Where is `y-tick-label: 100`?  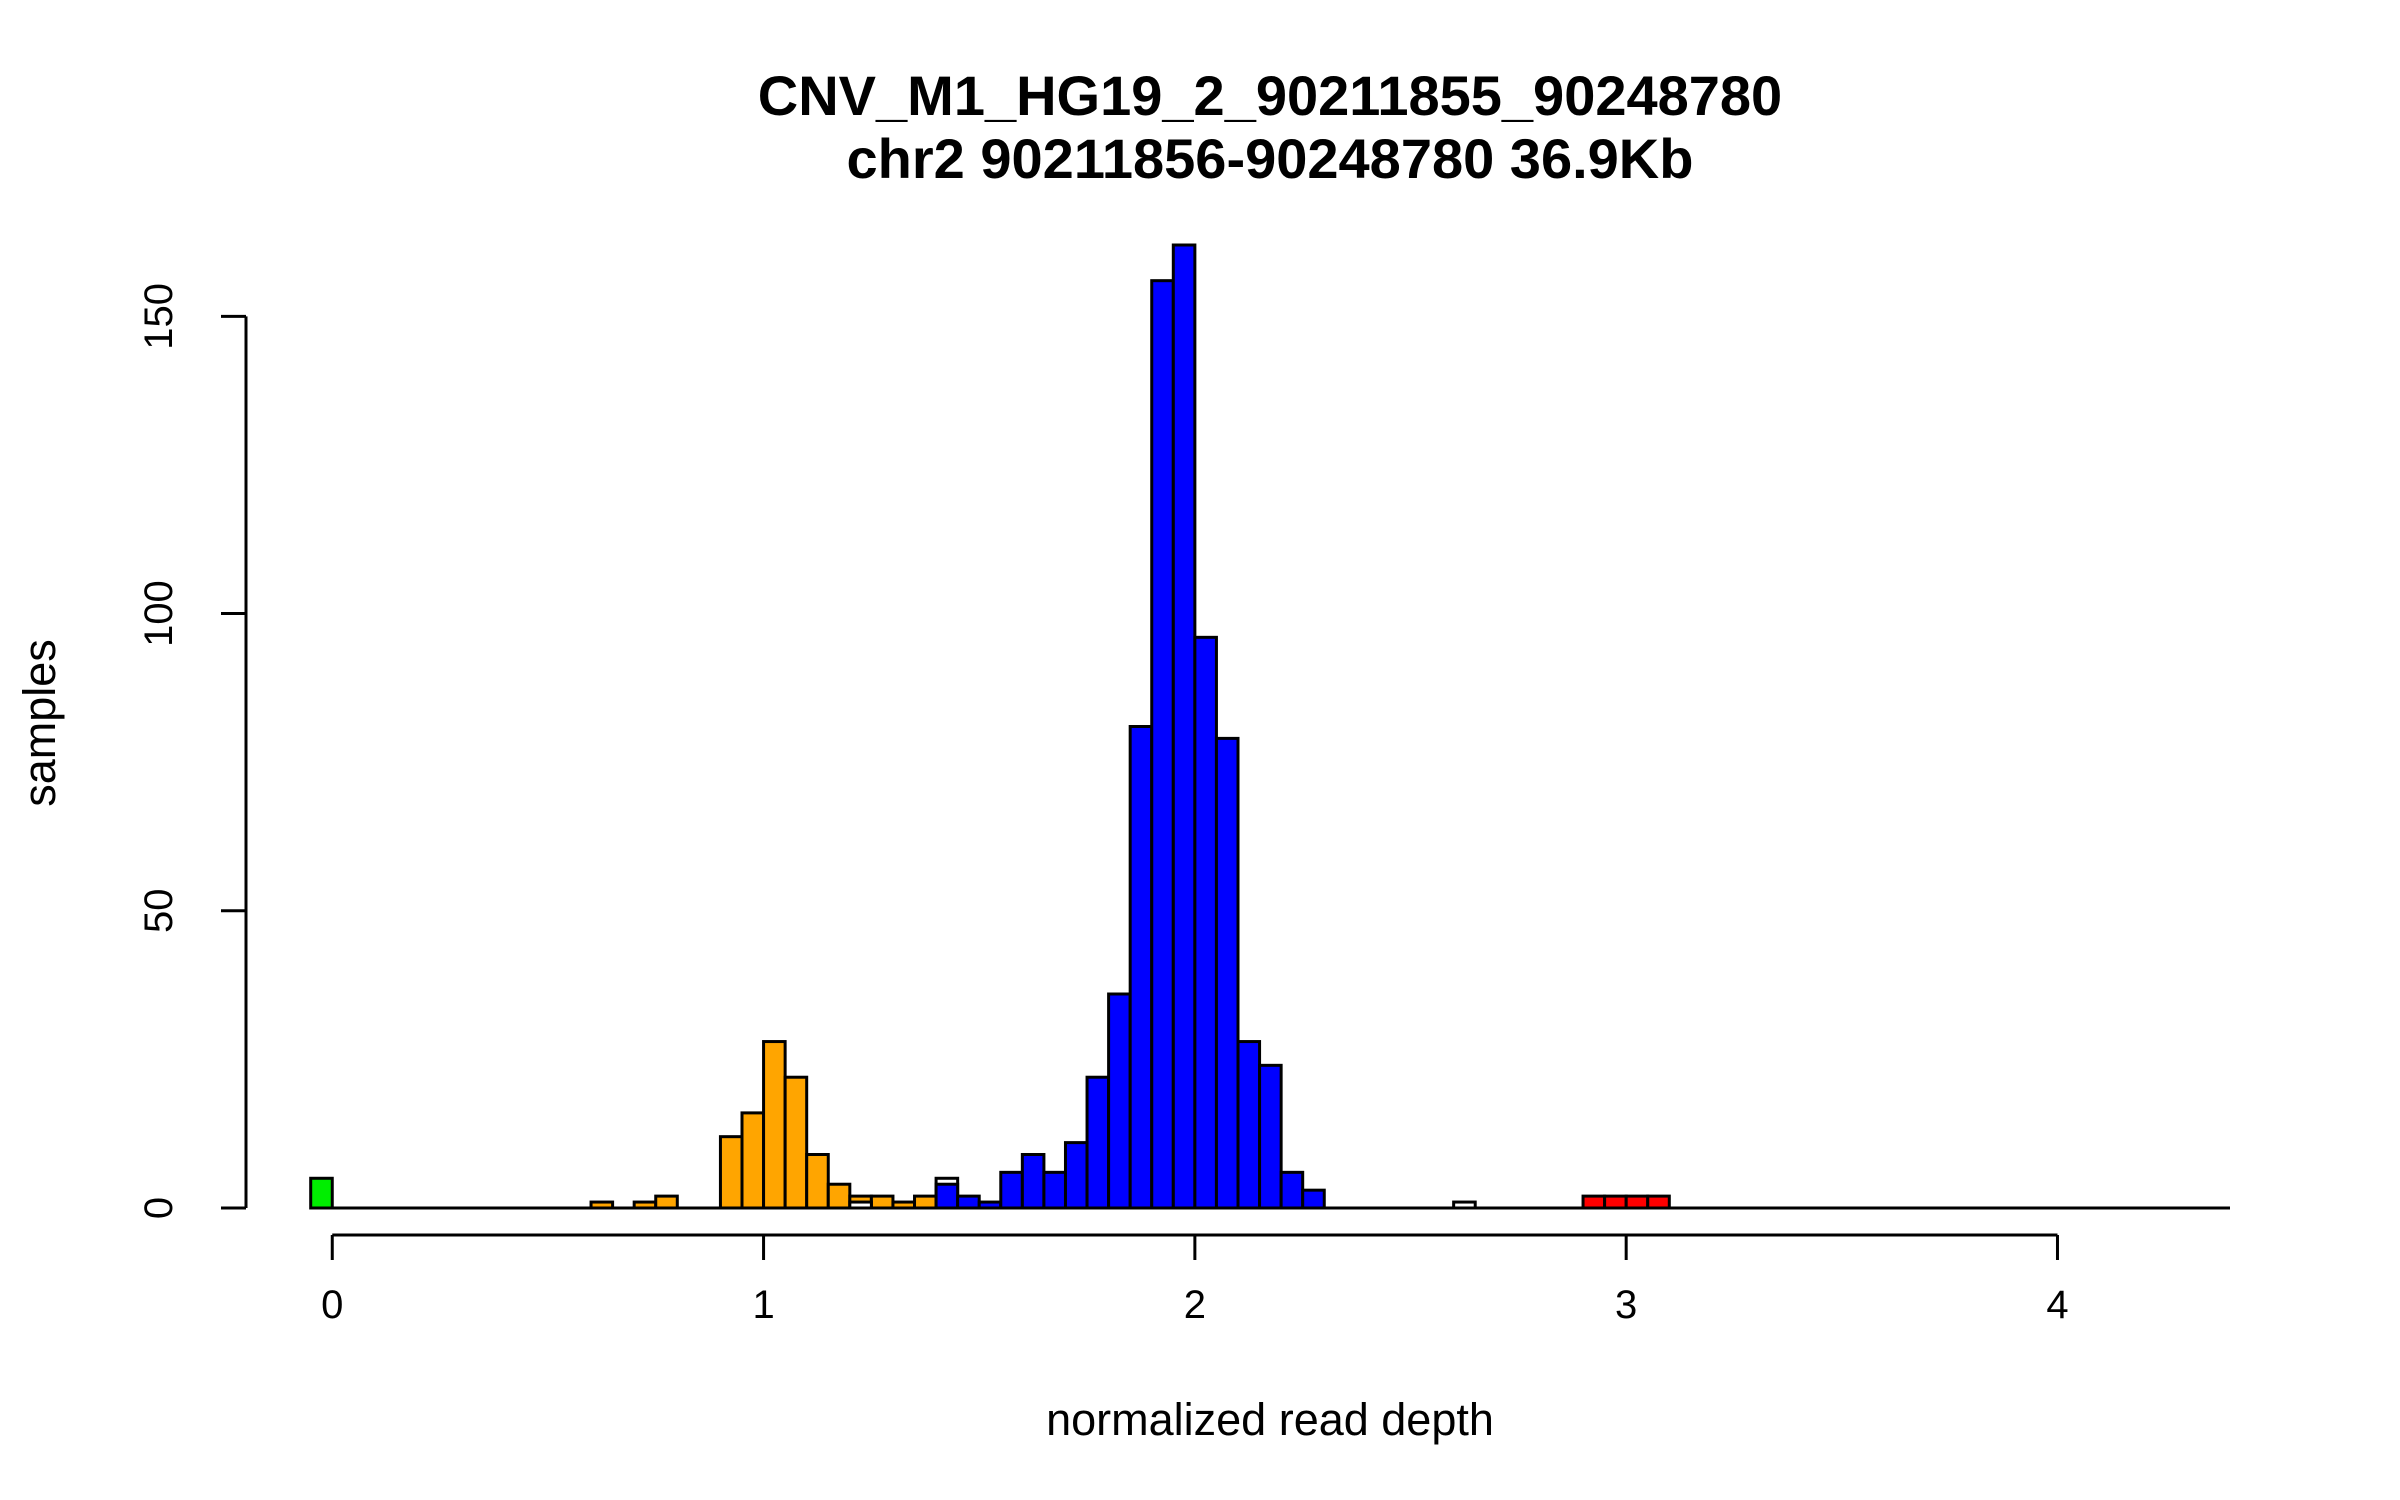
y-tick-label: 100 is located at coordinates (159, 613).